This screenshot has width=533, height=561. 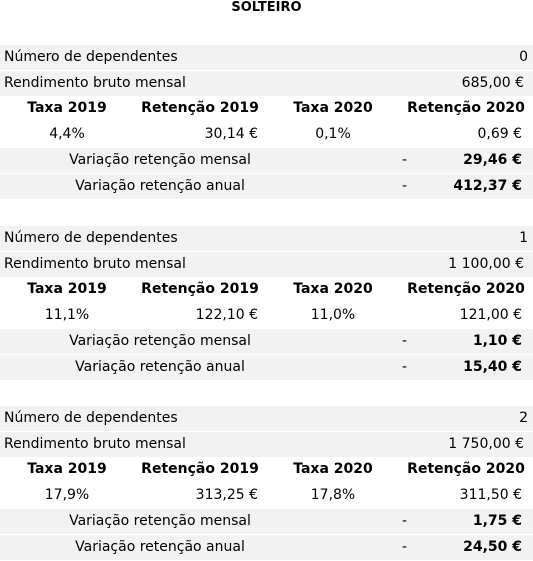 What do you see at coordinates (266, 418) in the screenshot?
I see `table-row: Número de dependentes 2` at bounding box center [266, 418].